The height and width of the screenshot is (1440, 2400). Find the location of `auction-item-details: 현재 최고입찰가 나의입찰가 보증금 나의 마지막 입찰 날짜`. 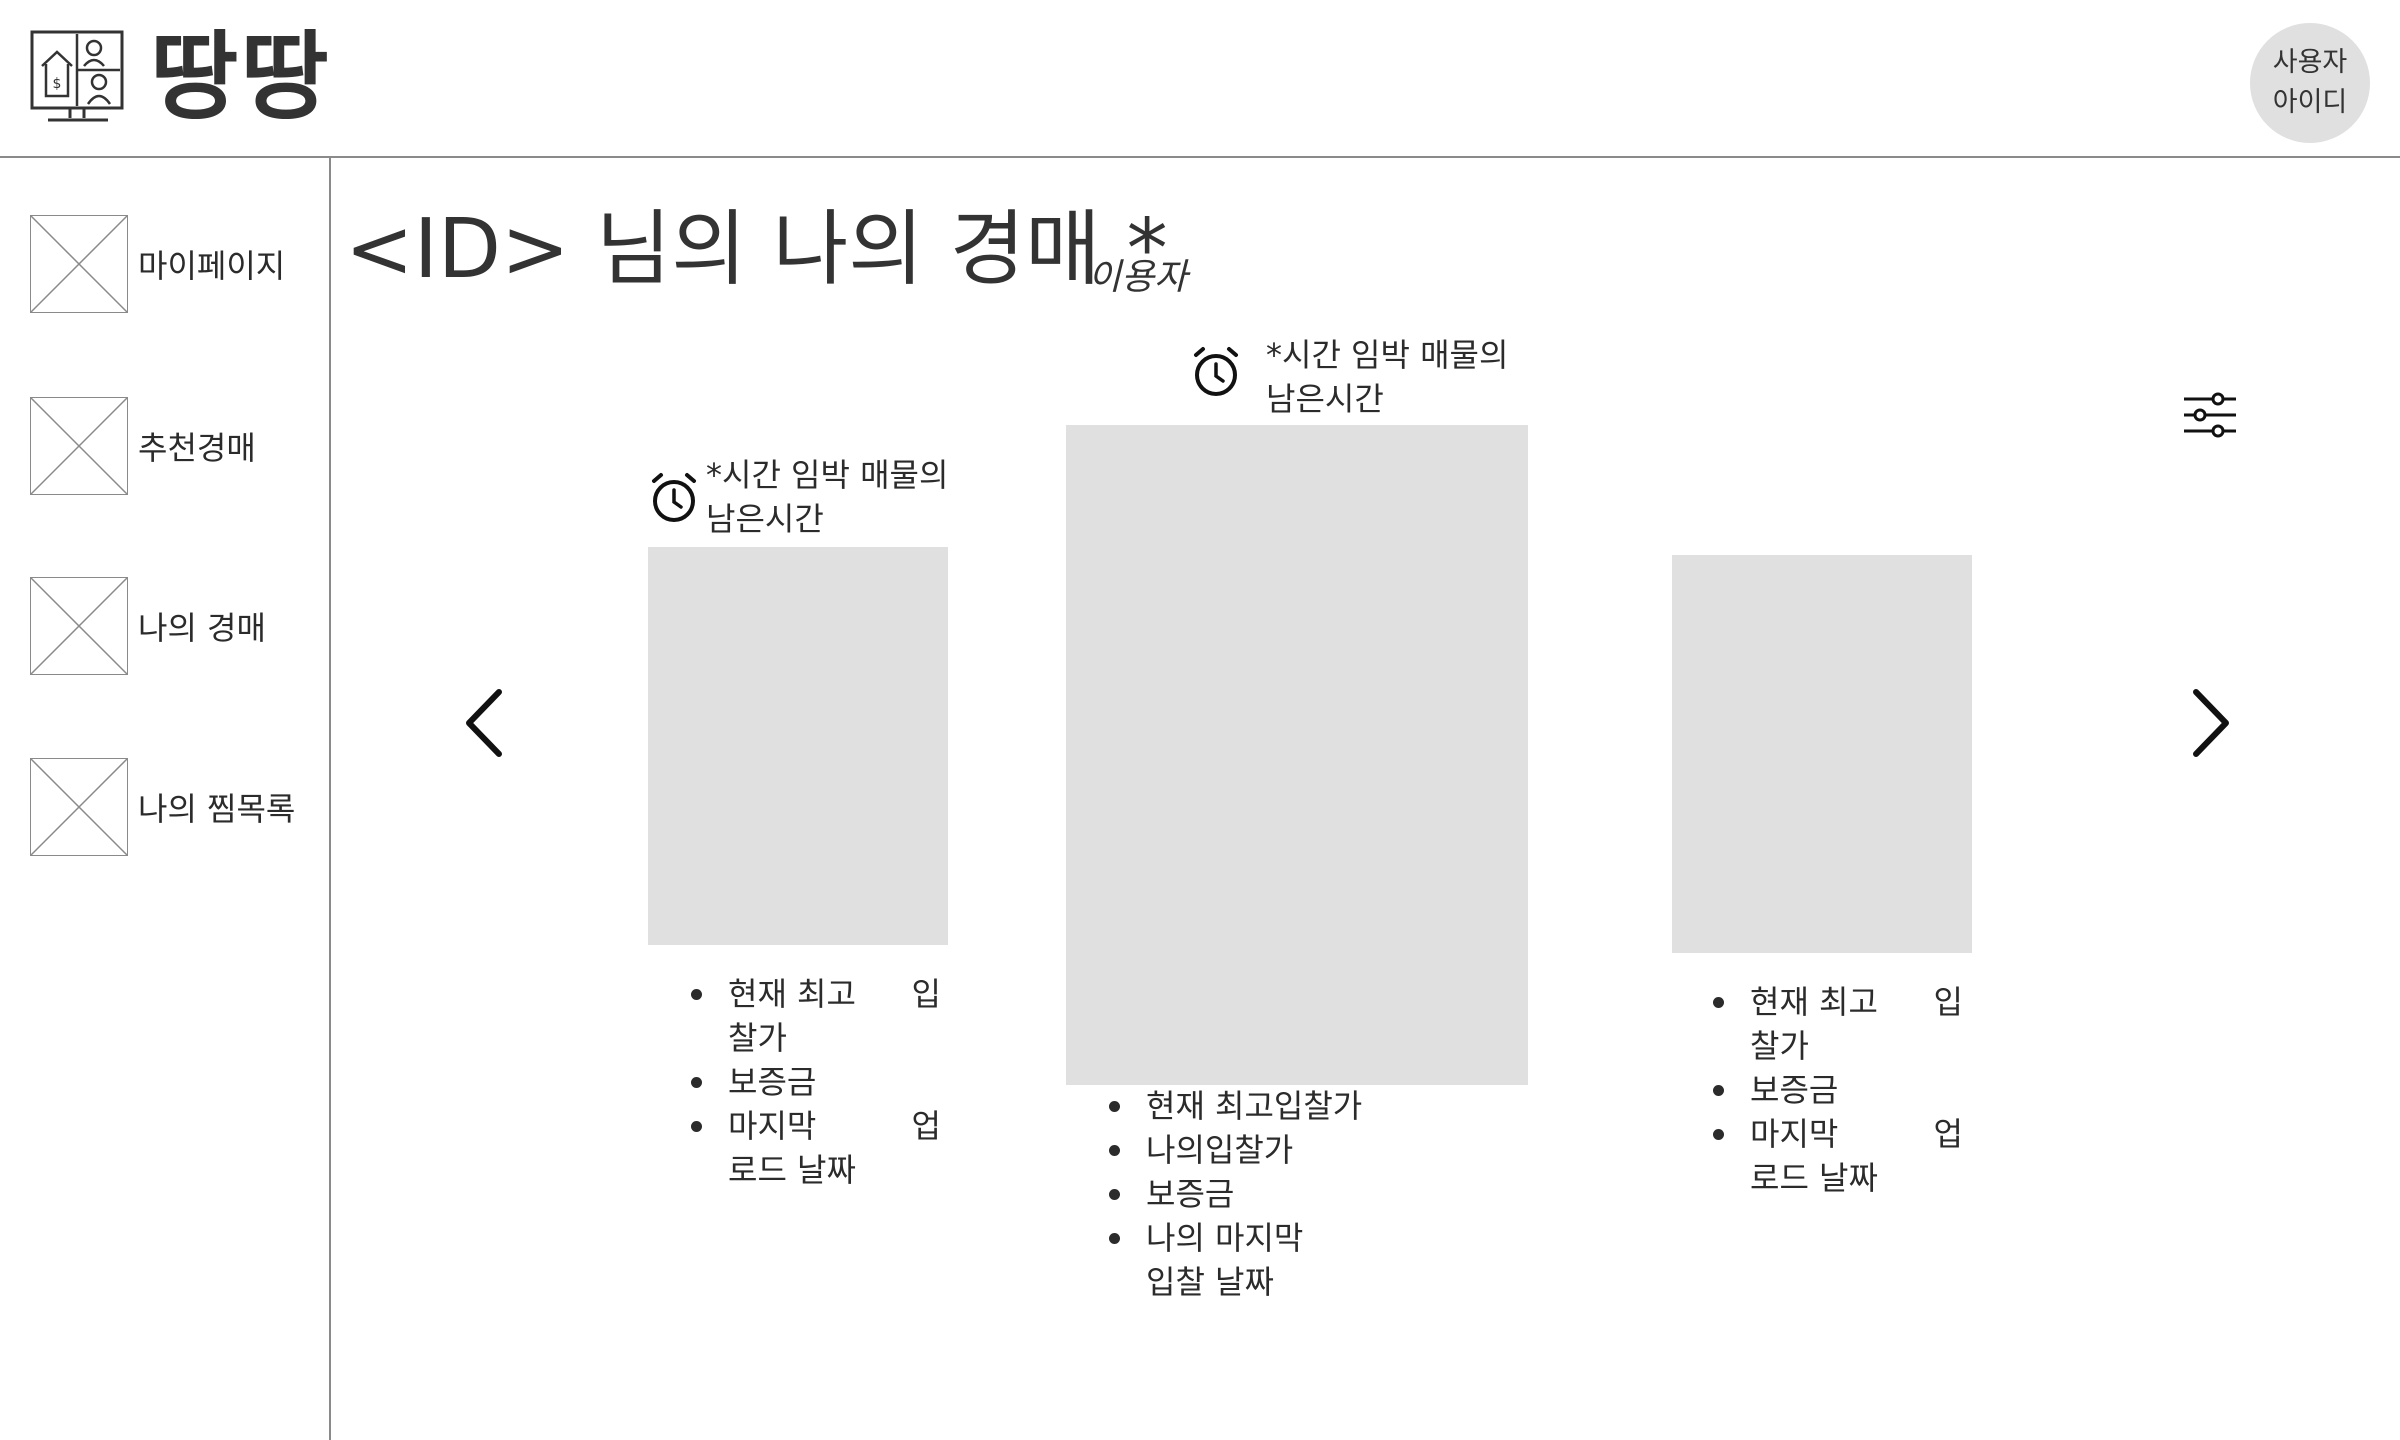

auction-item-details: 현재 최고입찰가 나의입찰가 보증금 나의 마지막 입찰 날짜 is located at coordinates (1269, 1194).